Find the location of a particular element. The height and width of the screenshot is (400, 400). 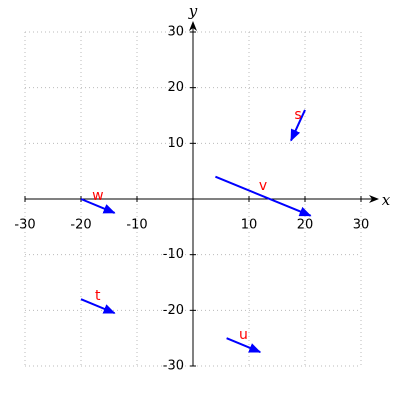

vector-label: u is located at coordinates (243, 335).